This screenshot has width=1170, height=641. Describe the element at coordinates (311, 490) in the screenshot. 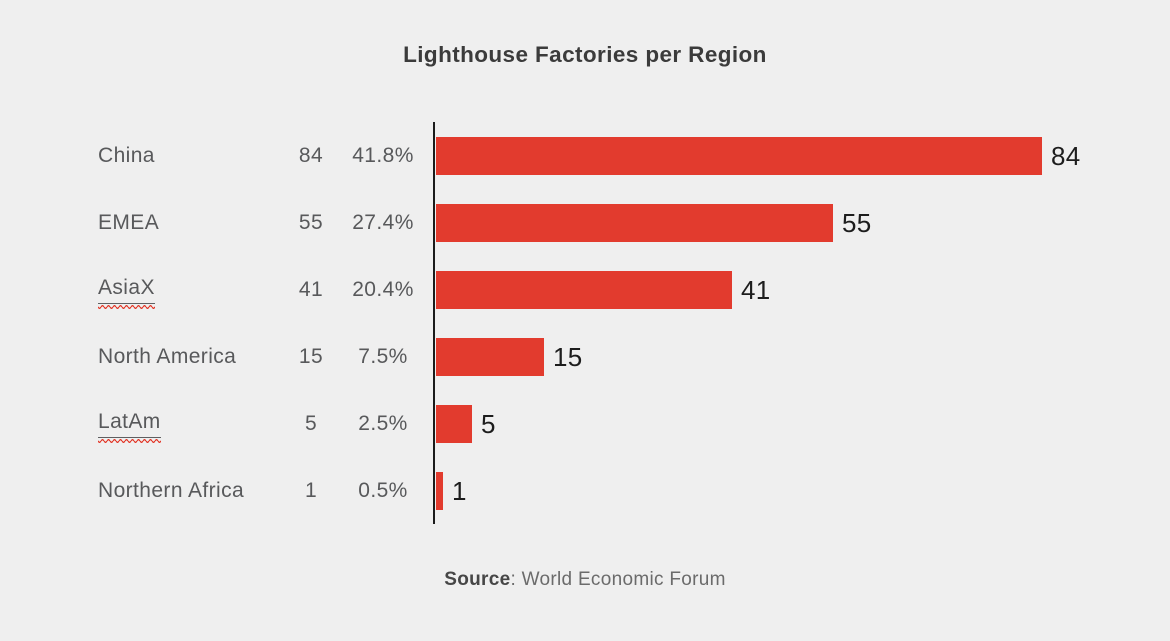

I see `count-value: 1` at that location.